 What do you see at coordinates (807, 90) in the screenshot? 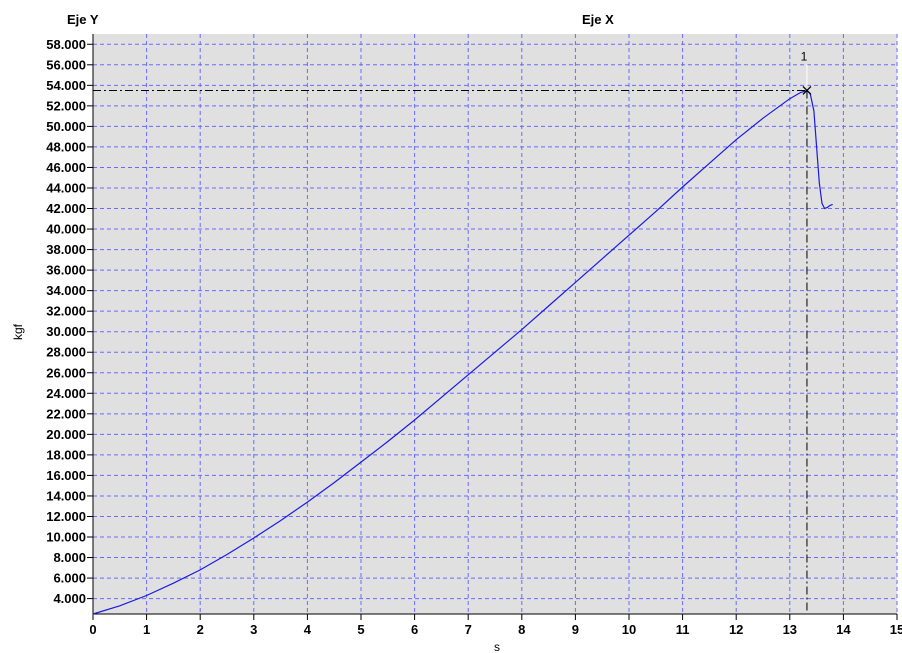
I see `marker-cross-b` at bounding box center [807, 90].